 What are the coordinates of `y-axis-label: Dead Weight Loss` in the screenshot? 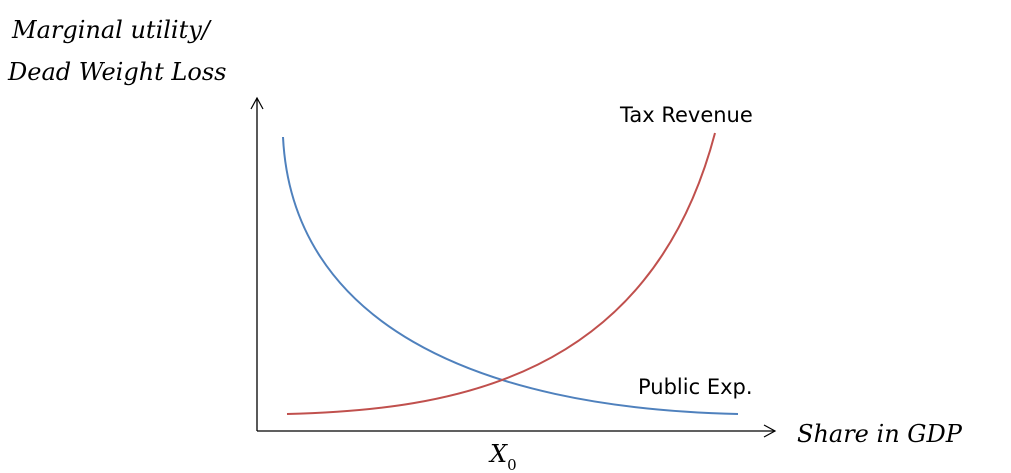 It's located at (116, 72).